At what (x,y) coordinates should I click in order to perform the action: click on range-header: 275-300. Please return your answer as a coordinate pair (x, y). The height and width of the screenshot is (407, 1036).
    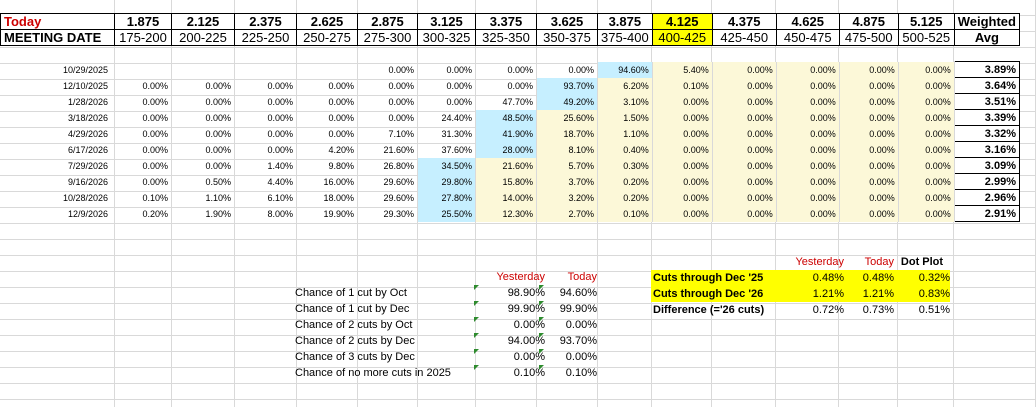
    Looking at the image, I should click on (387, 37).